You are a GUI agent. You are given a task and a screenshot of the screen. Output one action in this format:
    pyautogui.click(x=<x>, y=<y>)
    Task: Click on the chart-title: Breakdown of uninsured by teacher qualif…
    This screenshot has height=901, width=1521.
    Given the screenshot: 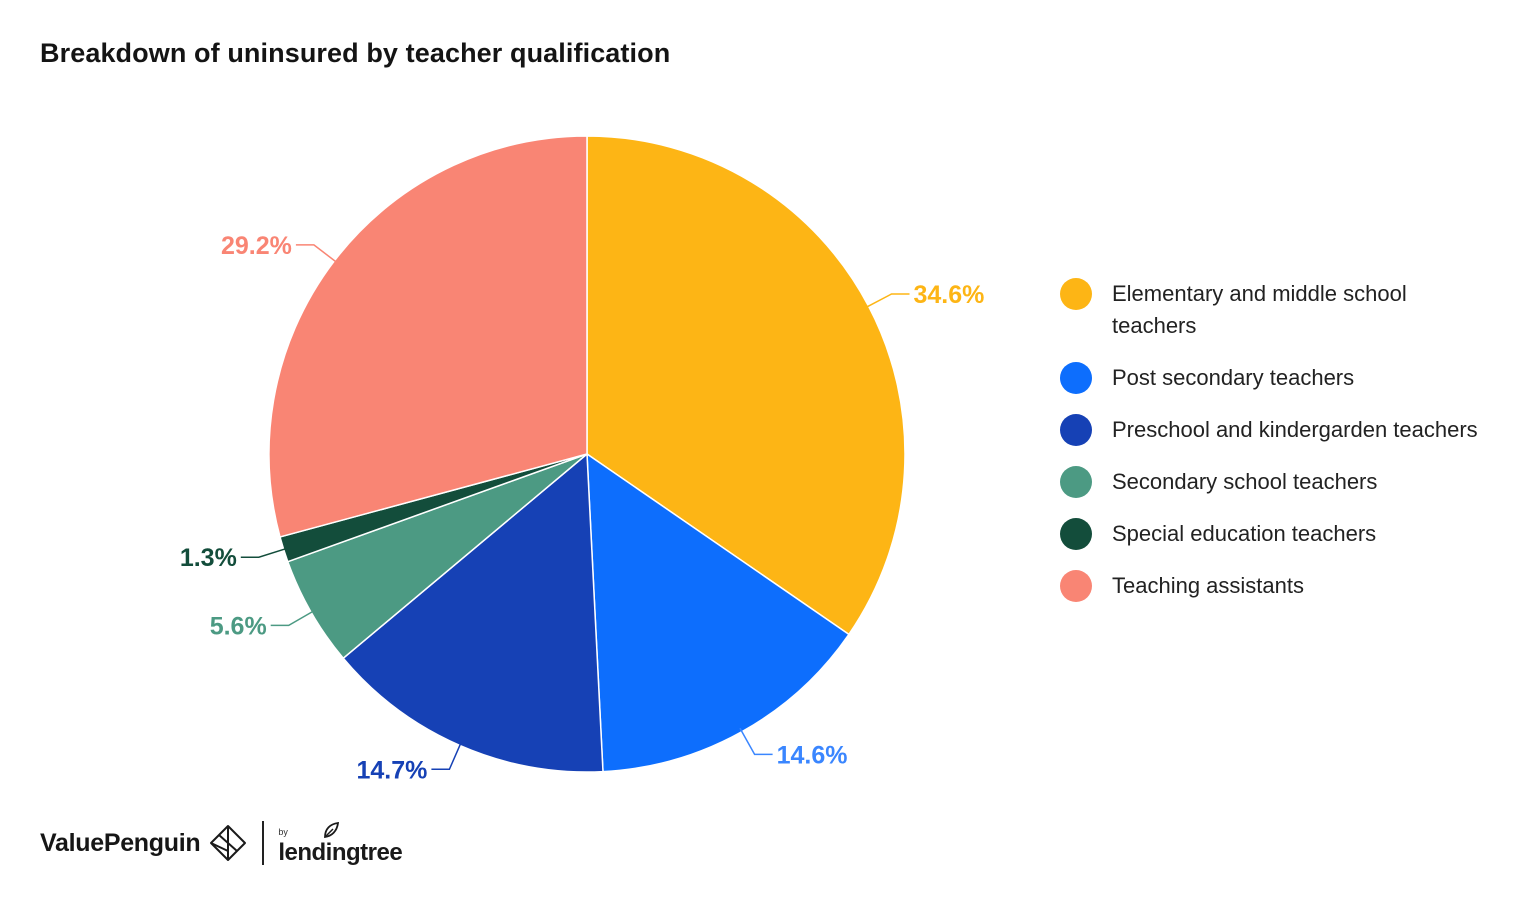 What is the action you would take?
    pyautogui.click(x=355, y=53)
    